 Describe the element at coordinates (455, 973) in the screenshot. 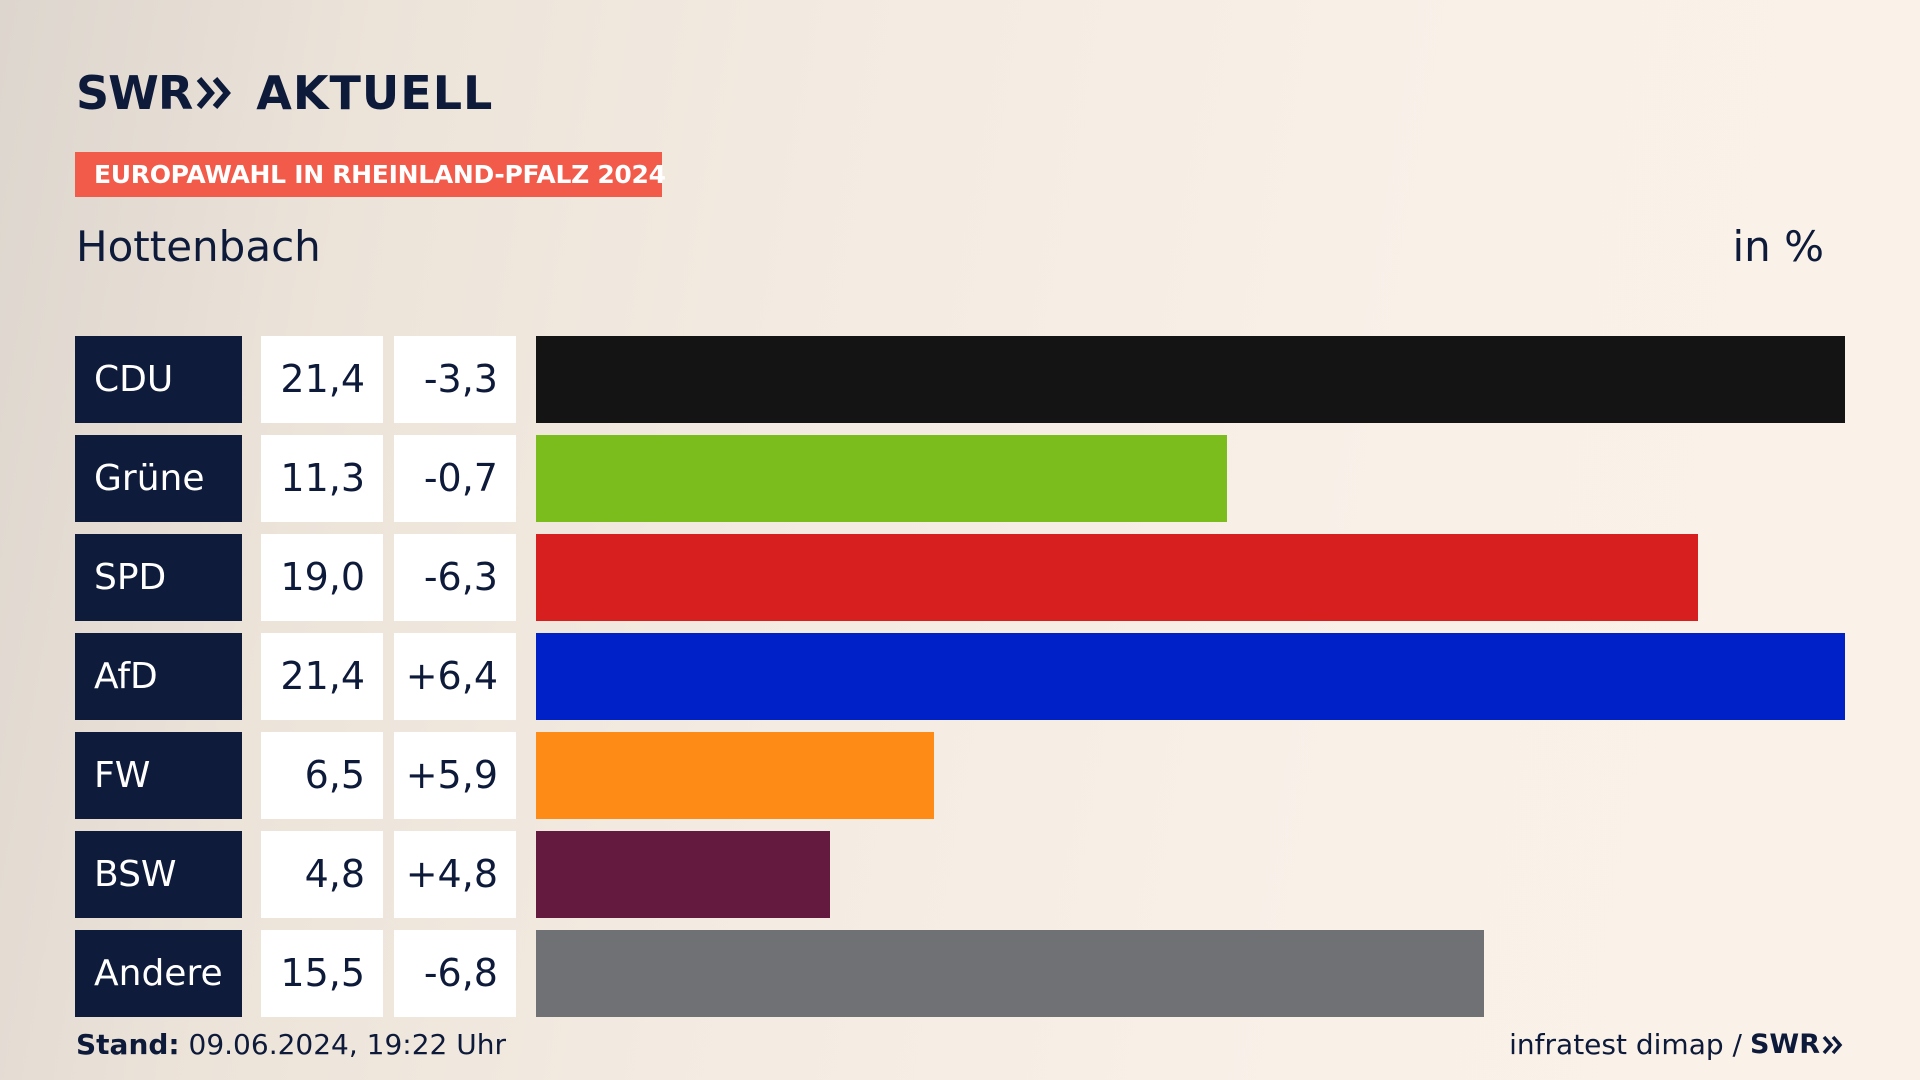

I see `vote-change-value: -6,8` at that location.